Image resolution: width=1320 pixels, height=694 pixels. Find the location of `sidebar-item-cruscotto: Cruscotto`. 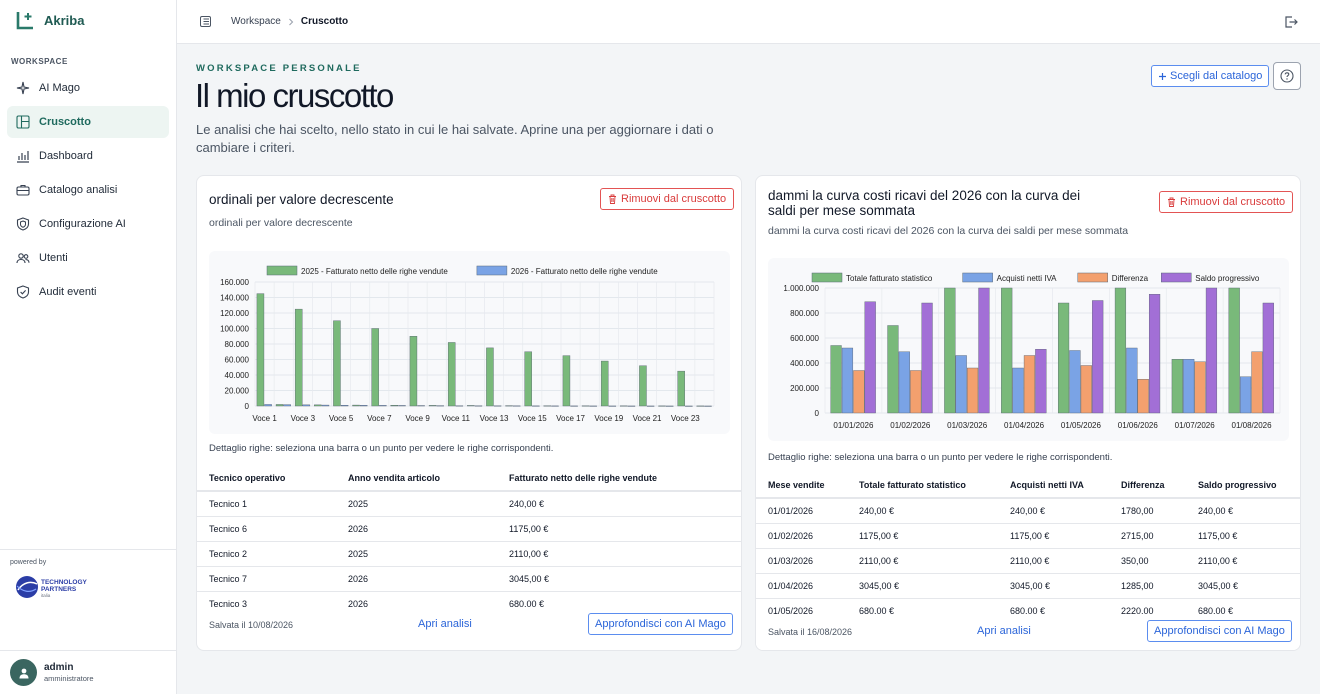

sidebar-item-cruscotto: Cruscotto is located at coordinates (88, 122).